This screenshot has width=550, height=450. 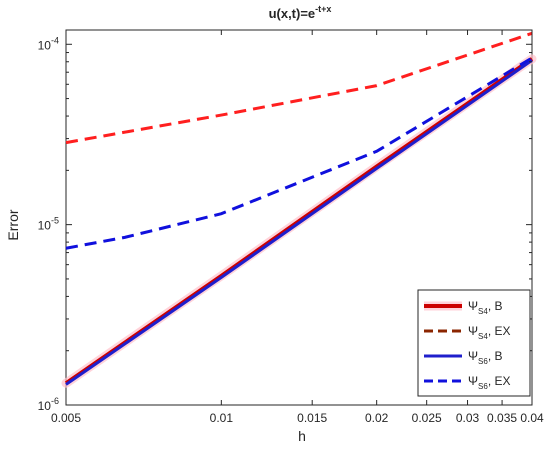 What do you see at coordinates (489, 332) in the screenshot?
I see `legend-entry-label: ΨS4, EX` at bounding box center [489, 332].